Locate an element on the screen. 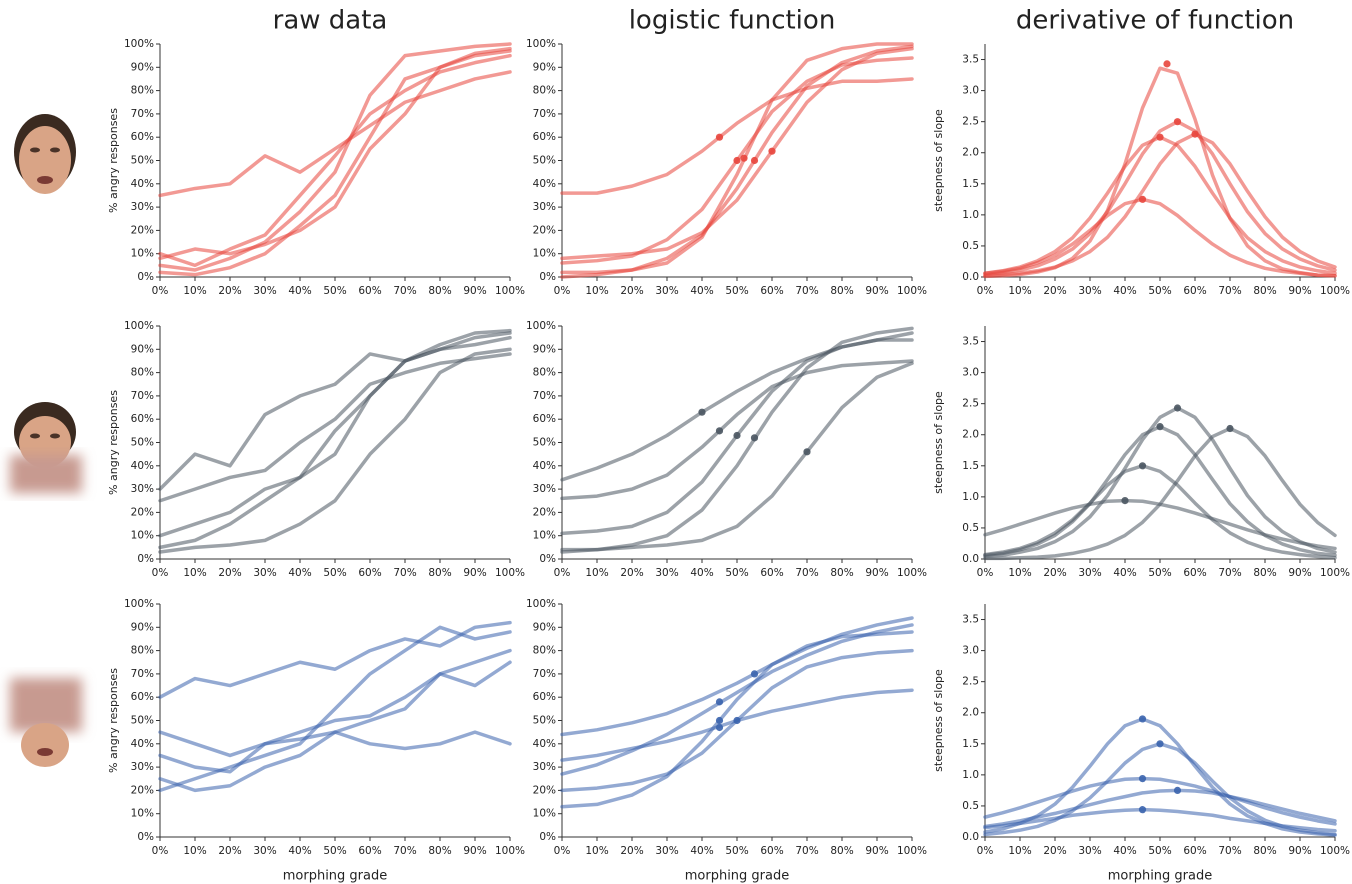  y-tick-label: 0% is located at coordinates (547, 837).